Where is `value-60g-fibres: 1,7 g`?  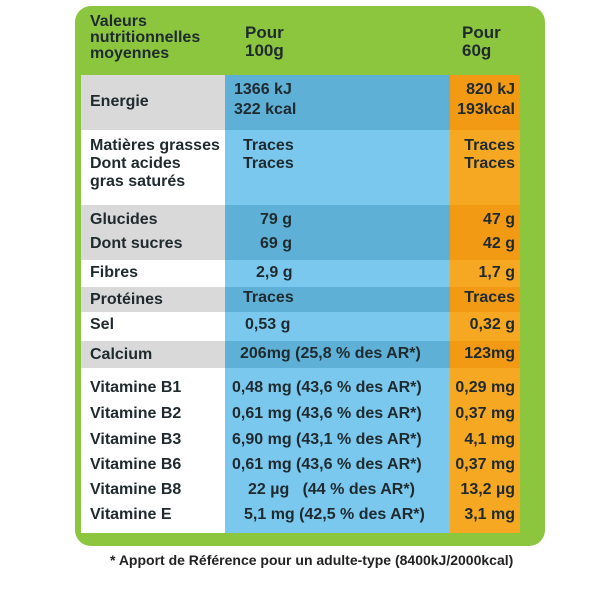 value-60g-fibres: 1,7 g is located at coordinates (496, 272).